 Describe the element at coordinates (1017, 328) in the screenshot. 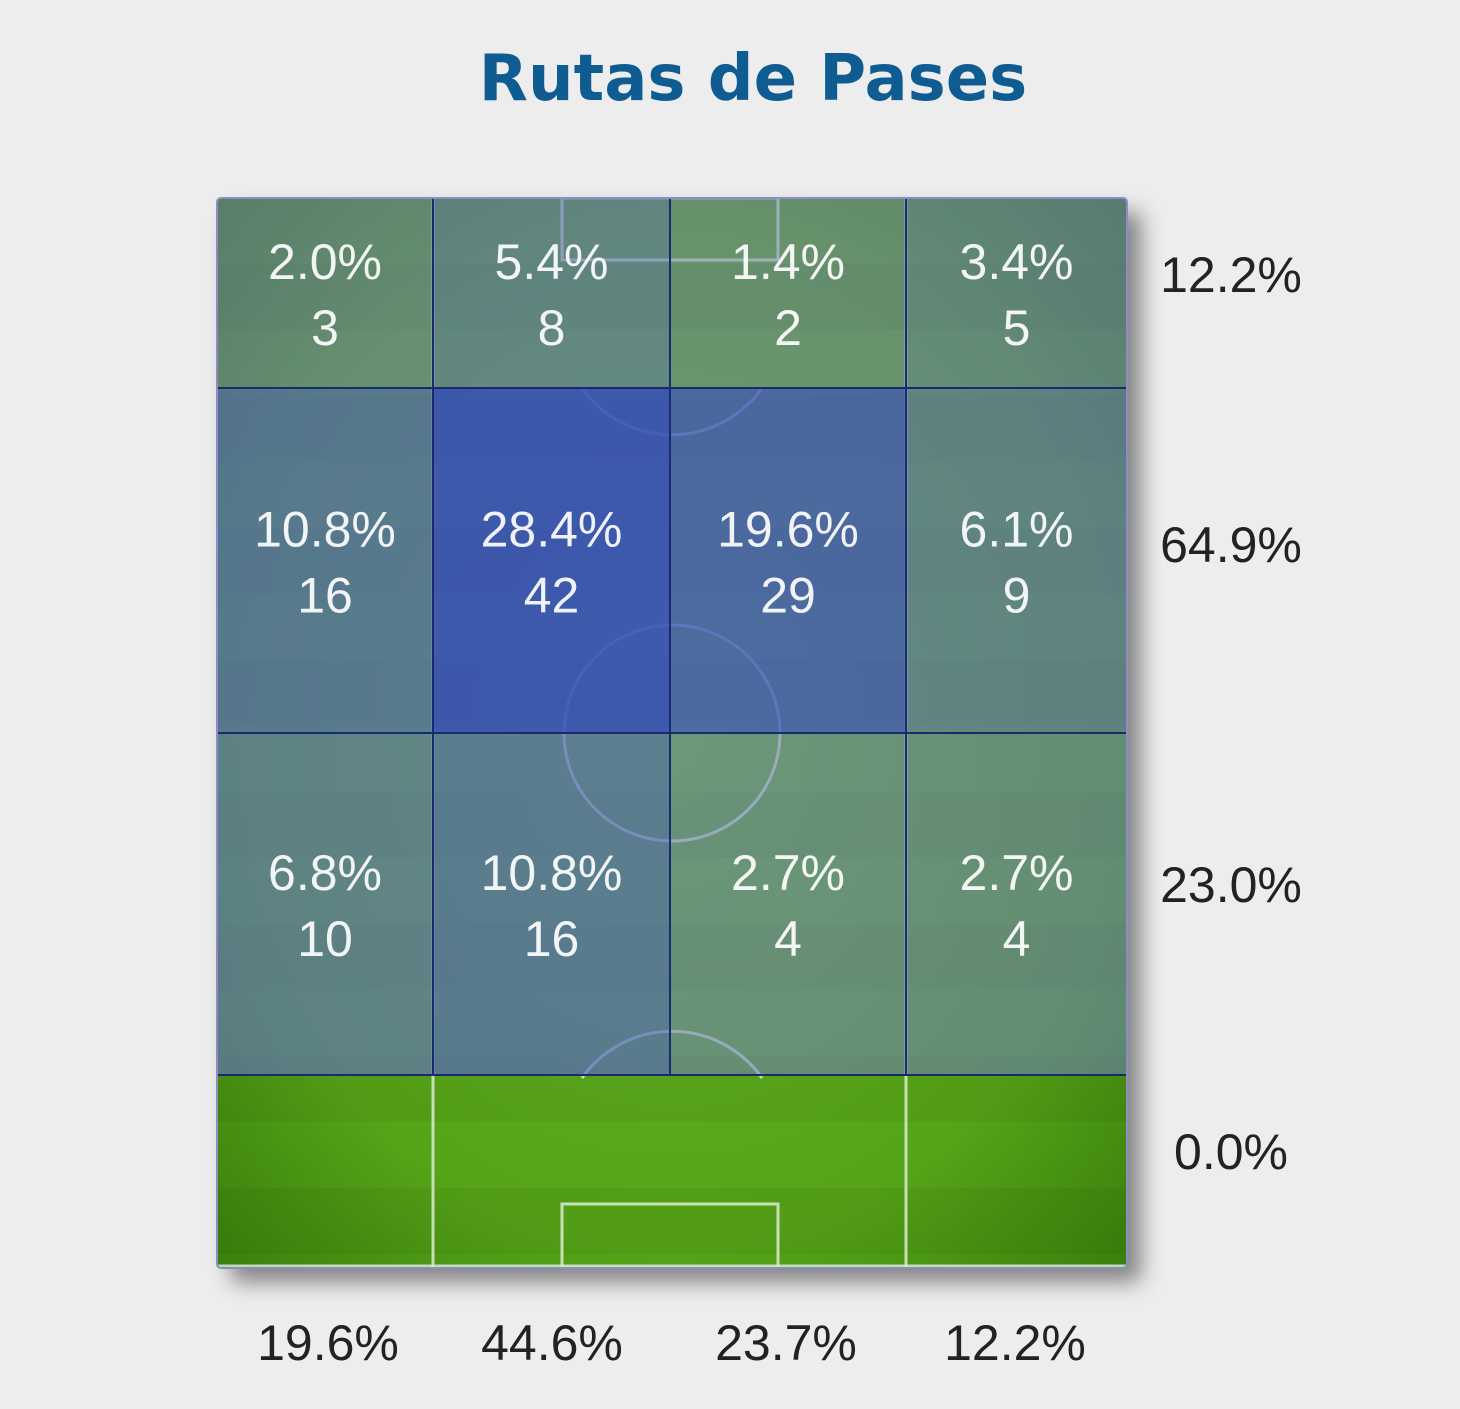

I see `cell-count: 5` at that location.